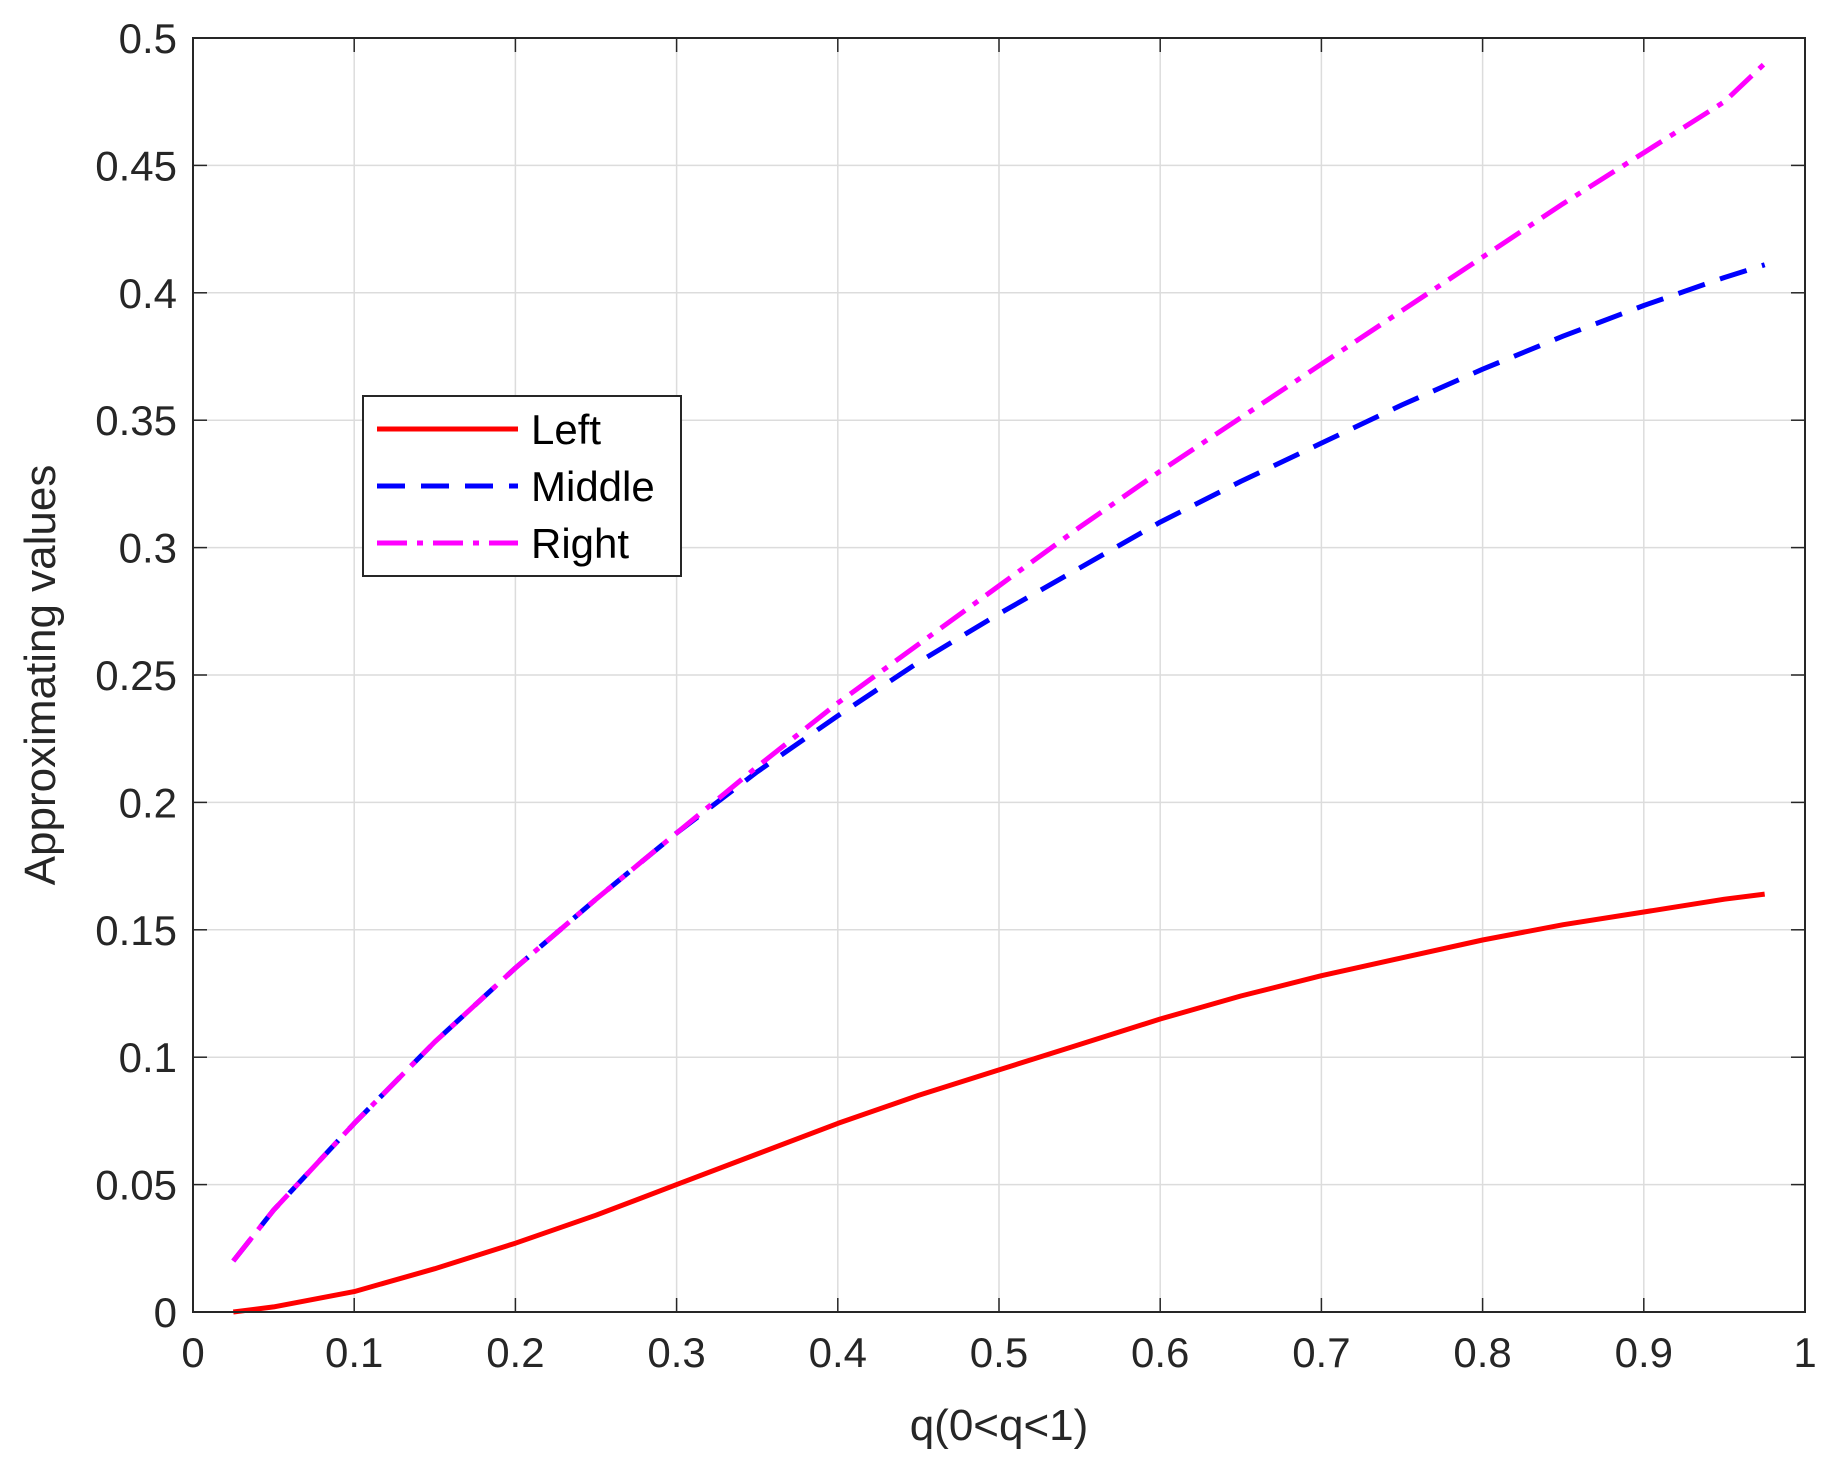 The width and height of the screenshot is (1830, 1460). Describe the element at coordinates (136, 165) in the screenshot. I see `y-tick-label: 0.45` at that location.